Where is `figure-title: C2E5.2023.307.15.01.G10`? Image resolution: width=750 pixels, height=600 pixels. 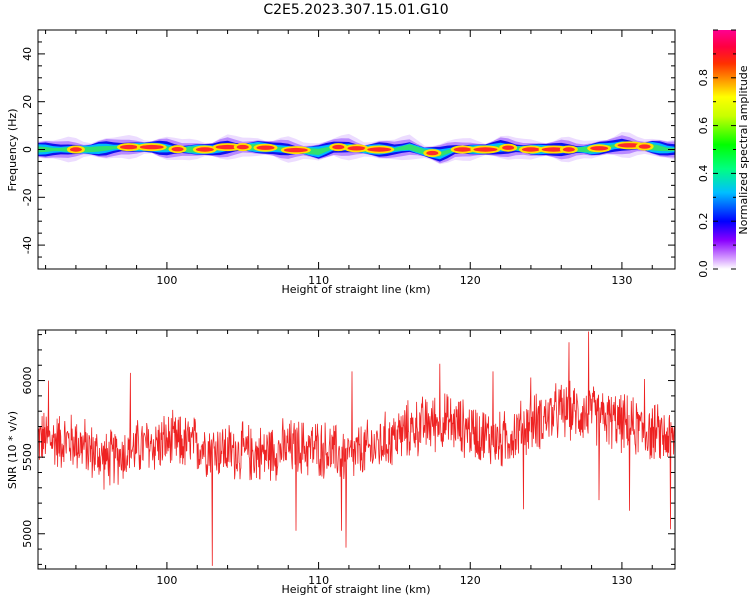 figure-title: C2E5.2023.307.15.01.G10 is located at coordinates (355, 10).